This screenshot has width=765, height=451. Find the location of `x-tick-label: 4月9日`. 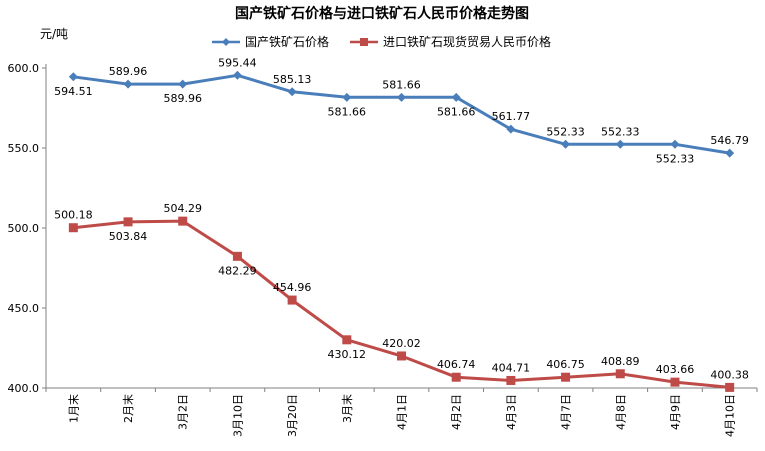

x-tick-label: 4月9日 is located at coordinates (675, 412).